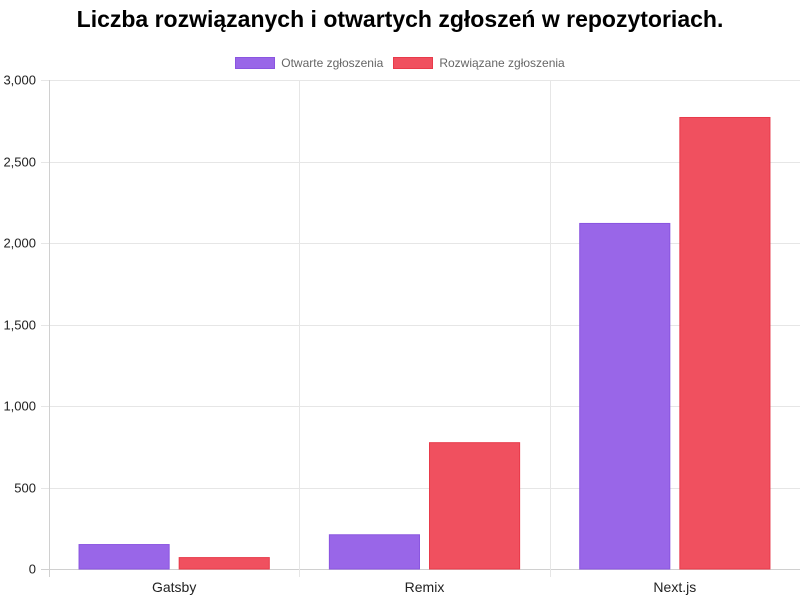 This screenshot has width=800, height=600. What do you see at coordinates (124, 557) in the screenshot?
I see `bar-open-gatsby` at bounding box center [124, 557].